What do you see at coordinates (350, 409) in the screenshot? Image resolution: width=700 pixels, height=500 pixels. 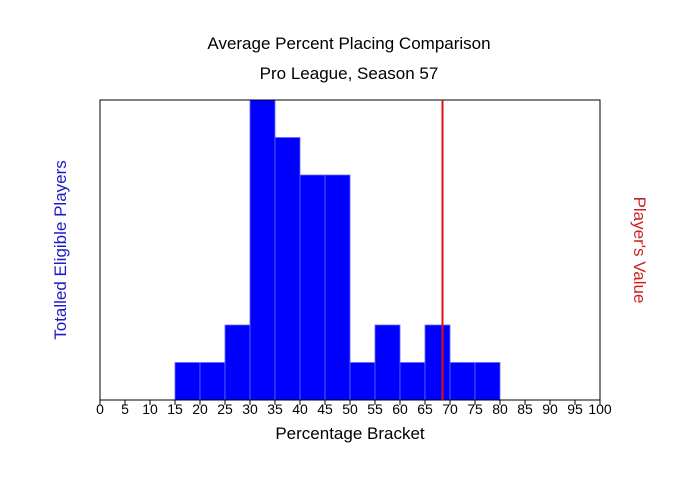 I see `x-tick-label: 50` at bounding box center [350, 409].